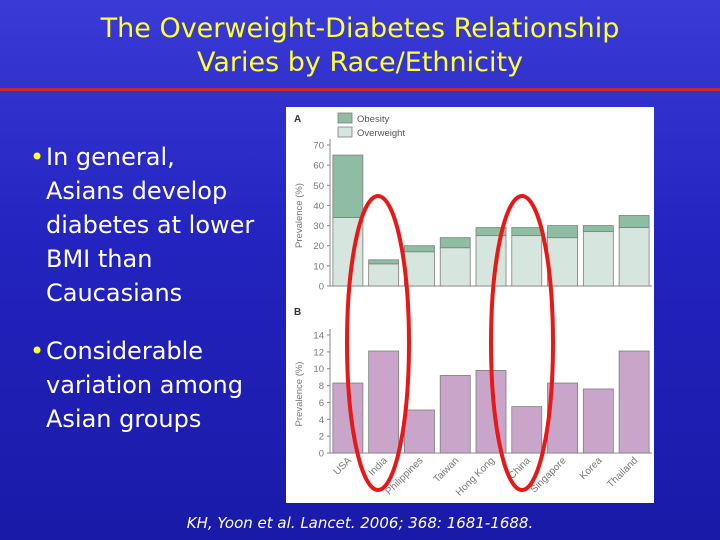  What do you see at coordinates (318, 369) in the screenshot?
I see `y-tick-label-b-10: 10` at bounding box center [318, 369].